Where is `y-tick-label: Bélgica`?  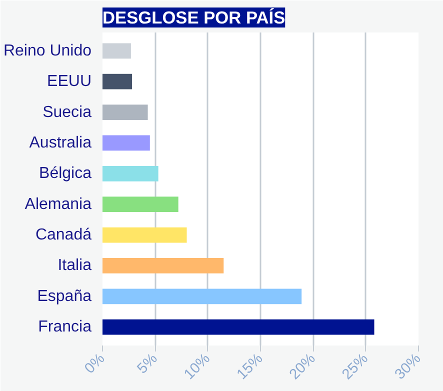
y-tick-label: Bélgica is located at coordinates (65, 173).